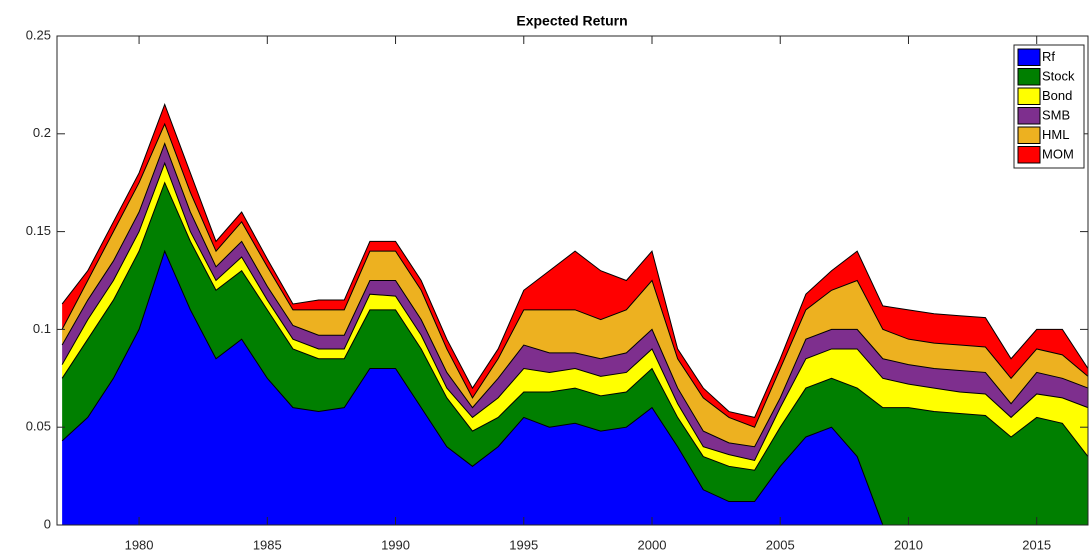 The width and height of the screenshot is (1090, 557). Describe the element at coordinates (267, 544) in the screenshot. I see `x-tick-label: 1985` at that location.